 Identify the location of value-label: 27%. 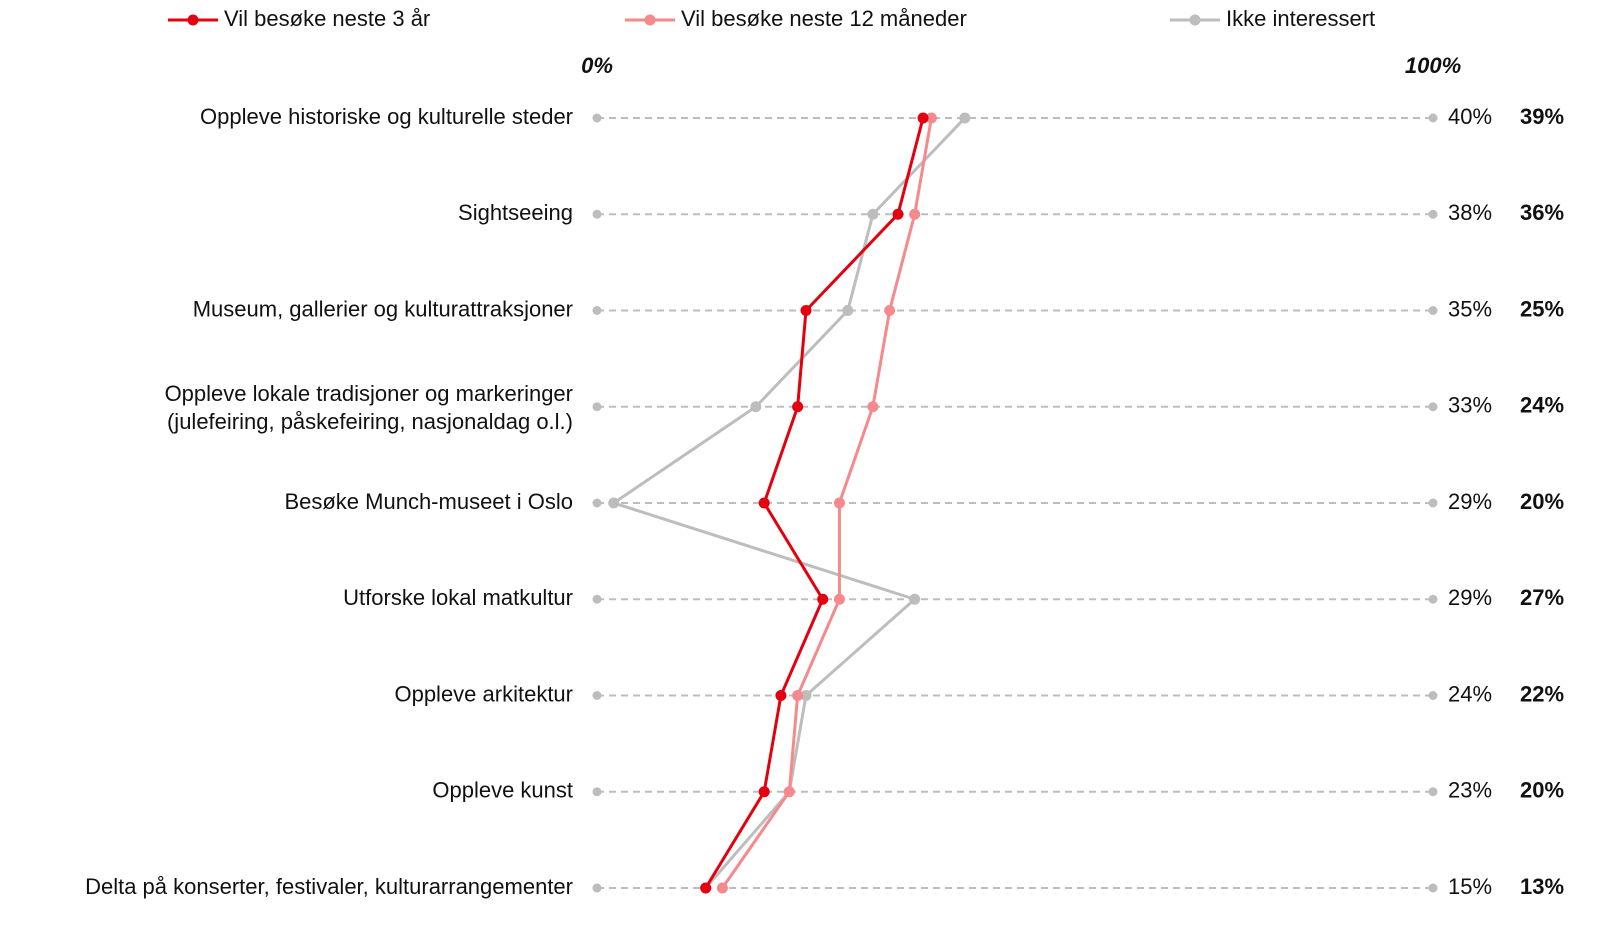
(1542, 597).